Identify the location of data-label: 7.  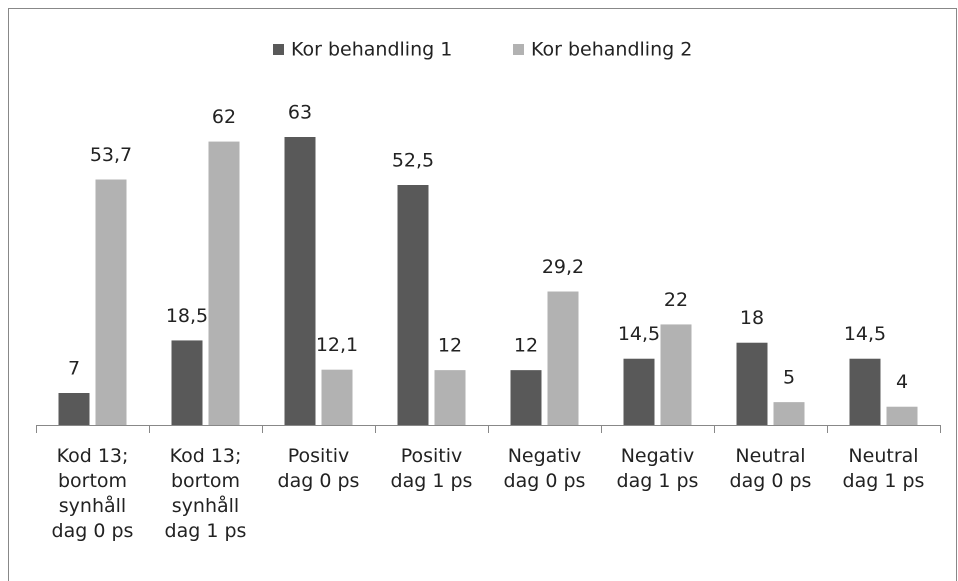
(74, 369).